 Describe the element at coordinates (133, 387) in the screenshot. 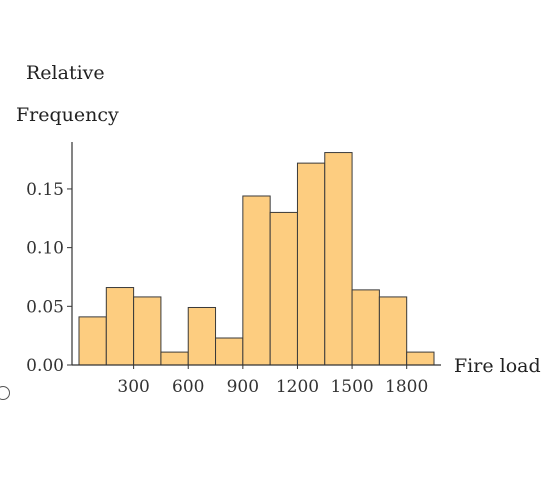

I see `x-tick-label-1: 300` at that location.